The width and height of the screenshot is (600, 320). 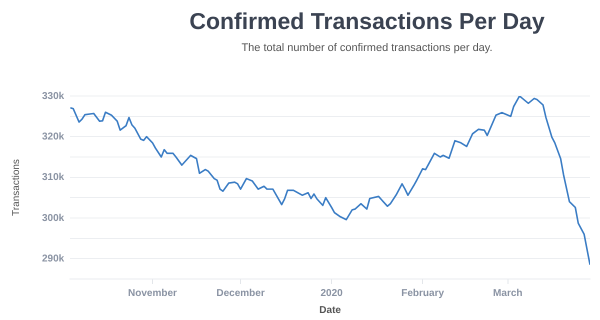 I want to click on x-tick-label: February, so click(x=422, y=293).